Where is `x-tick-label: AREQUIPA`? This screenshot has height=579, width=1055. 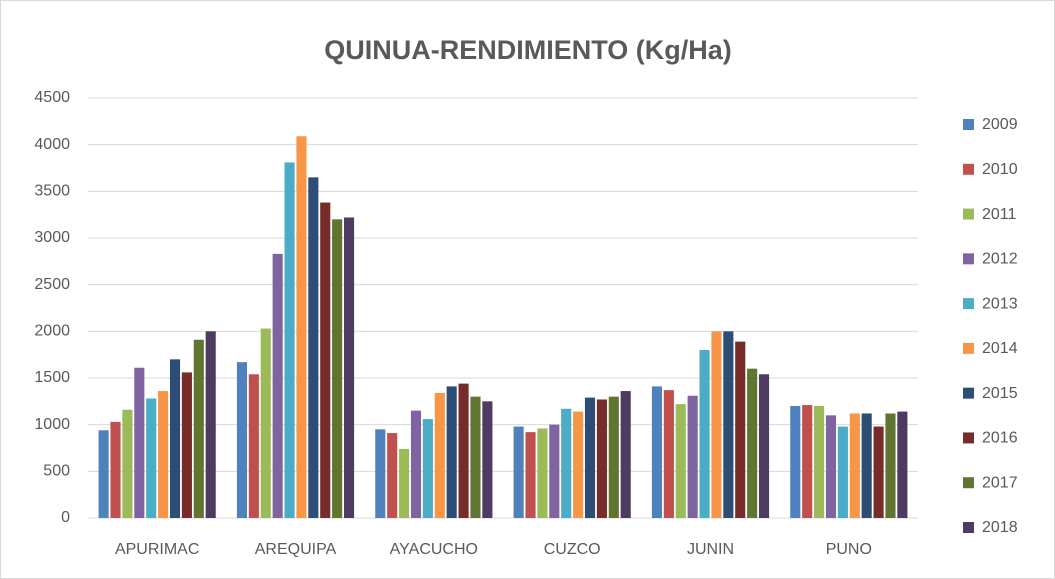
x-tick-label: AREQUIPA is located at coordinates (296, 549).